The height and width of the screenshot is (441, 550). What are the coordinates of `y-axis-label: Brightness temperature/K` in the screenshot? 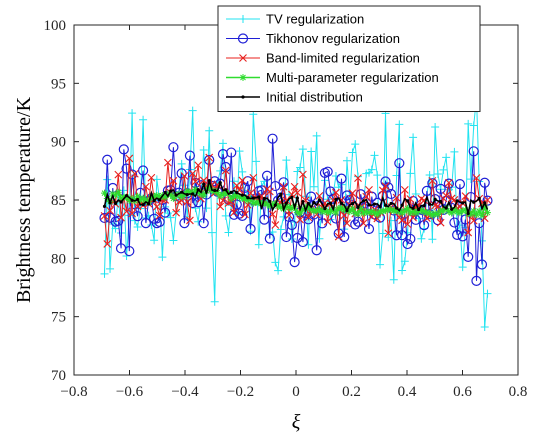 It's located at (24, 199).